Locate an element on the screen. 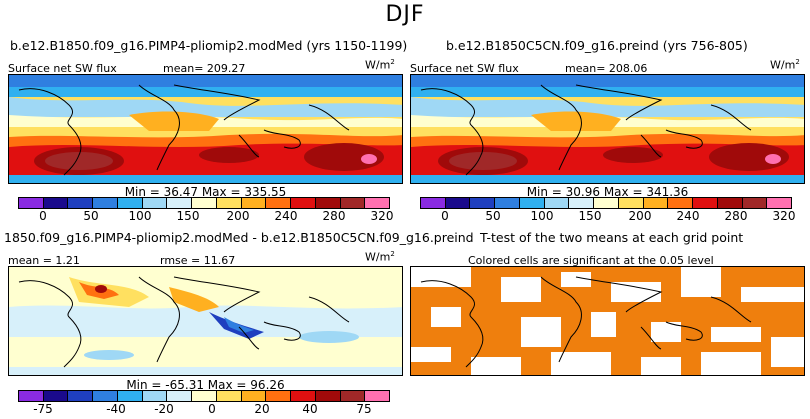 This screenshot has height=419, width=810. panel-1-mean: mean= 209.27 is located at coordinates (204, 68).